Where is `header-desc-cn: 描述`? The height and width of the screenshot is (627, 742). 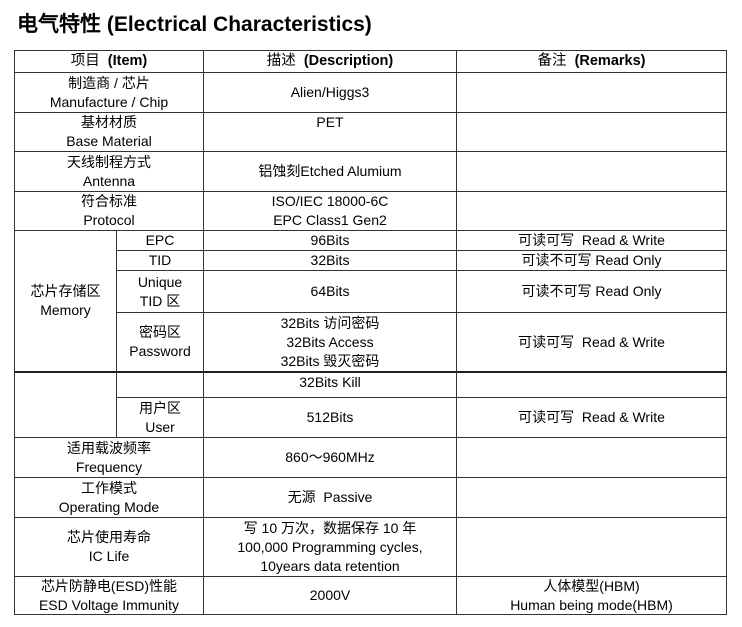 header-desc-cn: 描述 is located at coordinates (281, 61).